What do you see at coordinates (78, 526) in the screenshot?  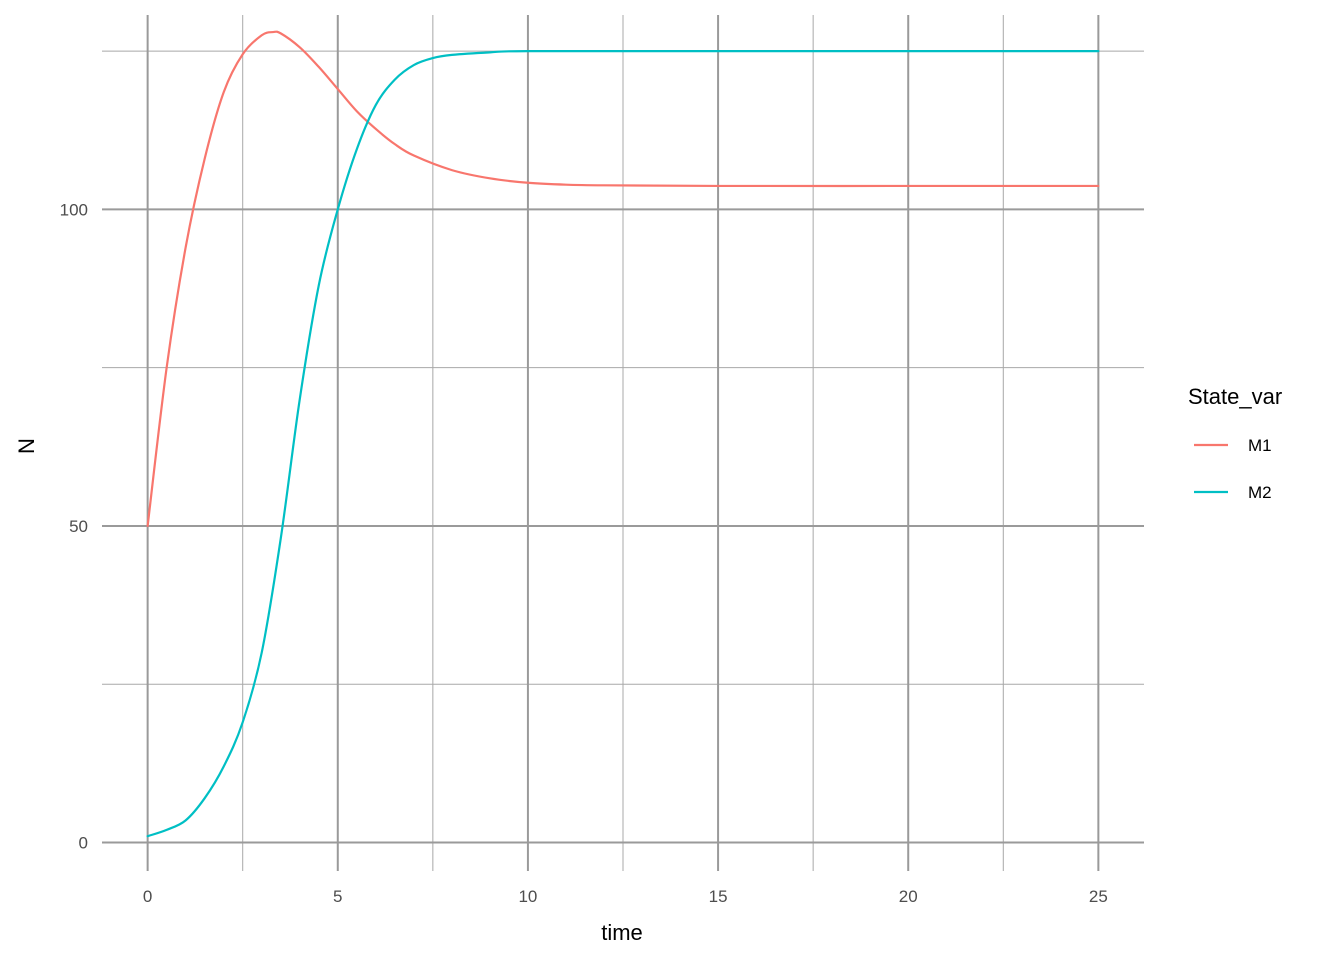 I see `y-tick-label: 50` at bounding box center [78, 526].